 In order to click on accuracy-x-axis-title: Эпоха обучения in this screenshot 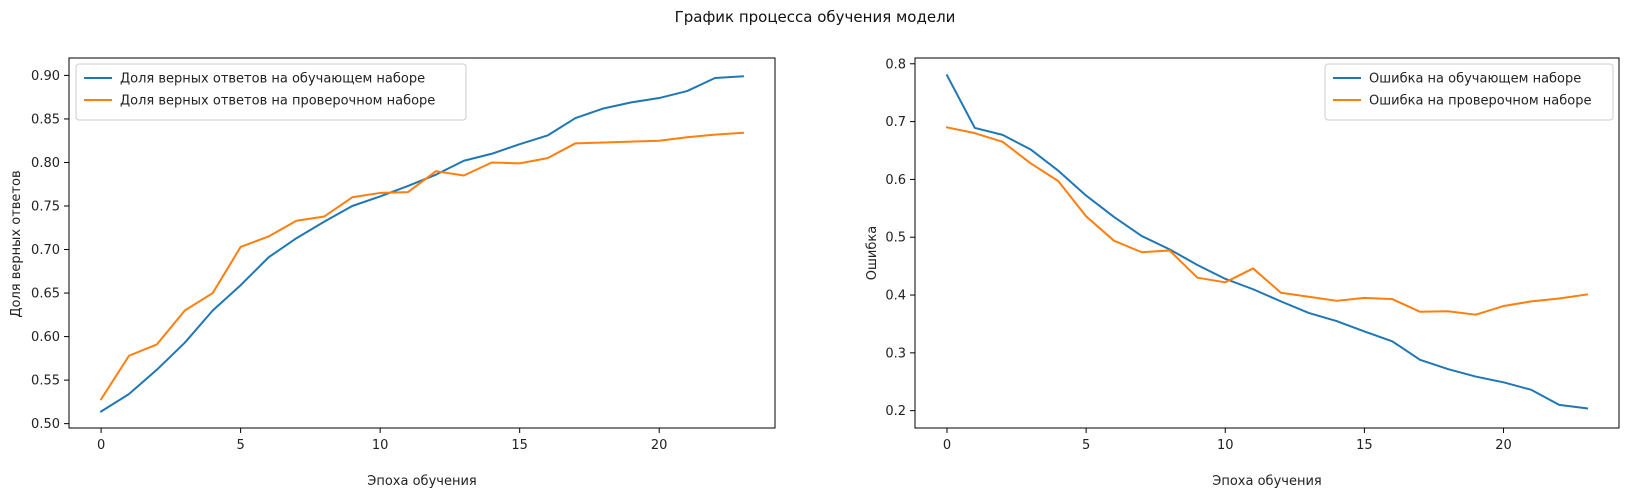, I will do `click(421, 481)`.